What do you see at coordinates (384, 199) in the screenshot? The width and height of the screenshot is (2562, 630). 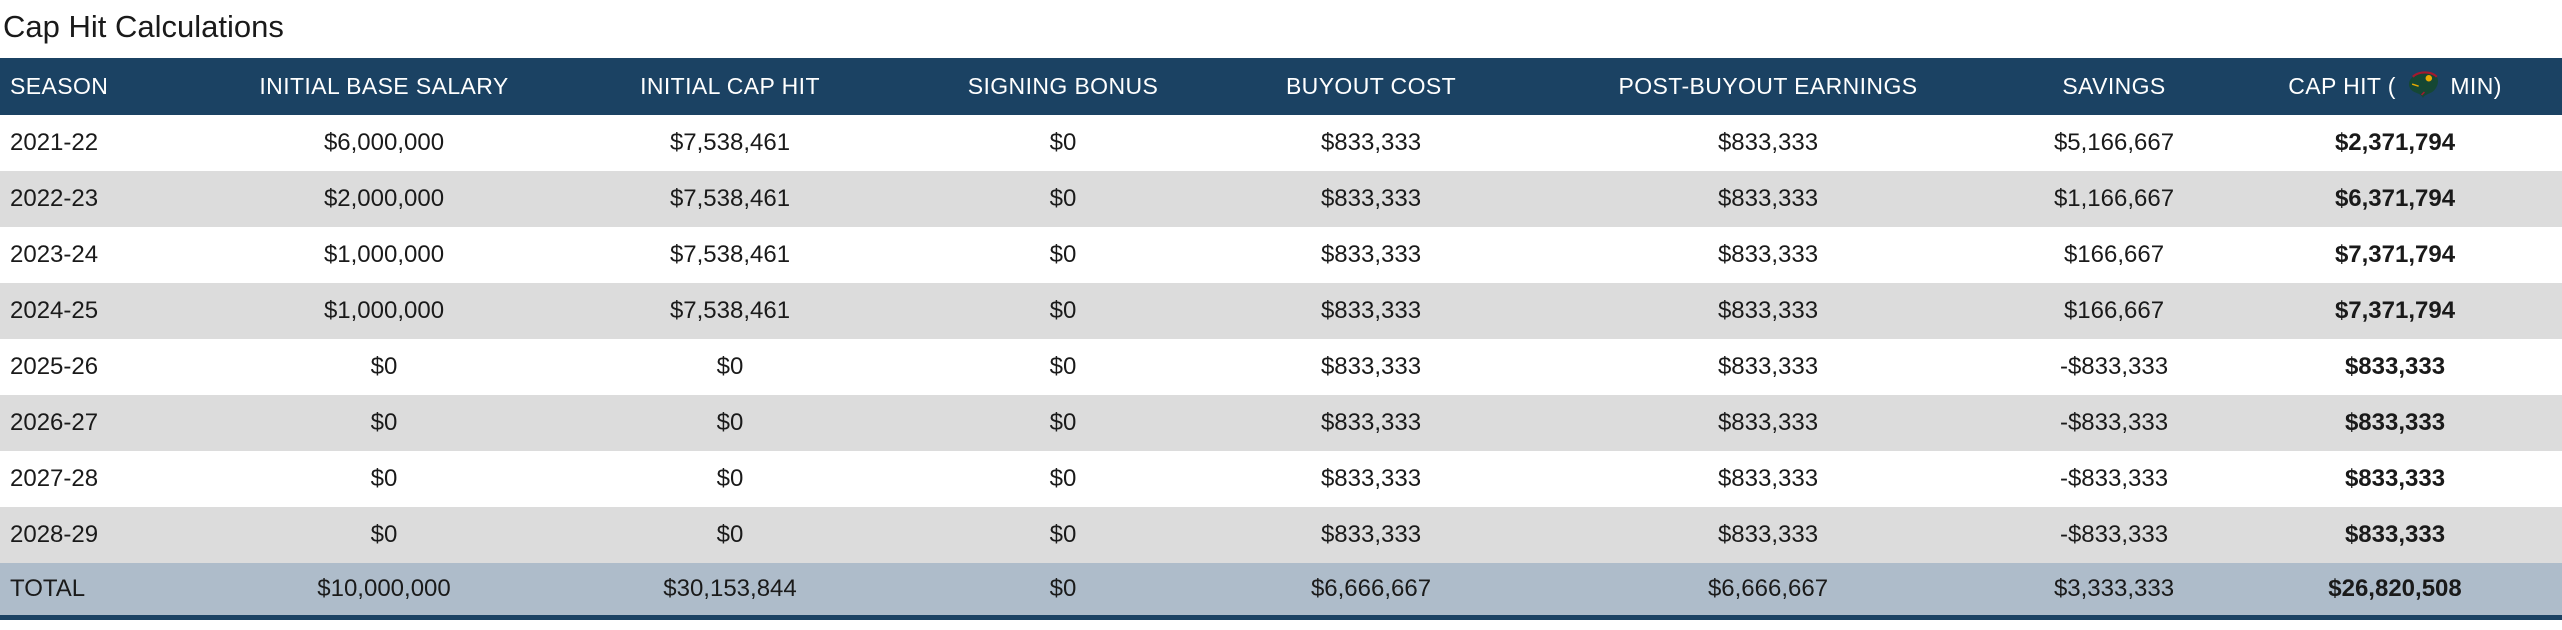 I see `initial-base-salary-cell: $2,000,000` at bounding box center [384, 199].